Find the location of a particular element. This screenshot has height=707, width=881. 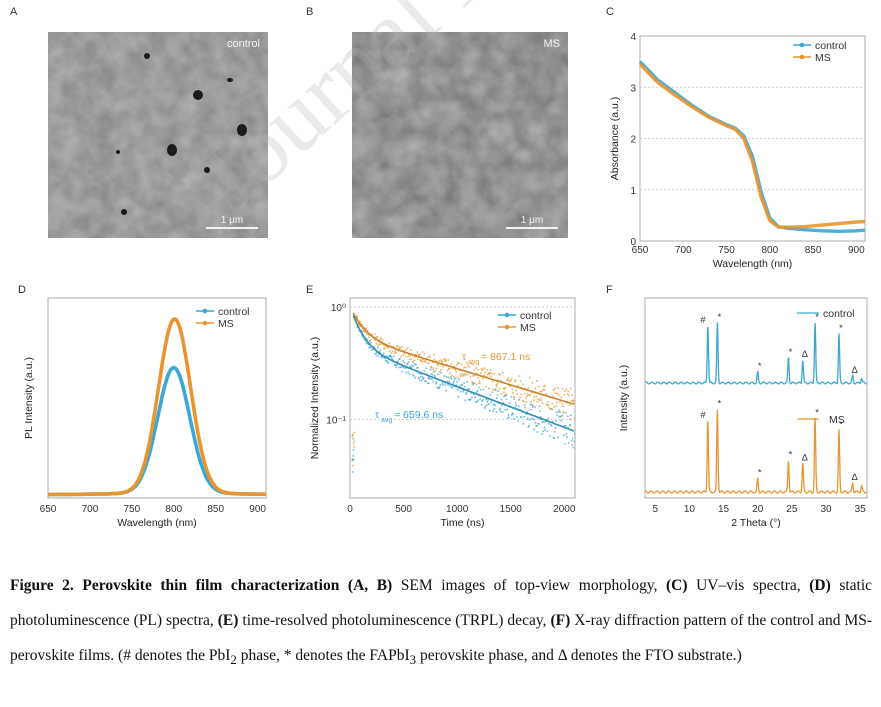

tau-sub-ms: avg is located at coordinates (473, 362).